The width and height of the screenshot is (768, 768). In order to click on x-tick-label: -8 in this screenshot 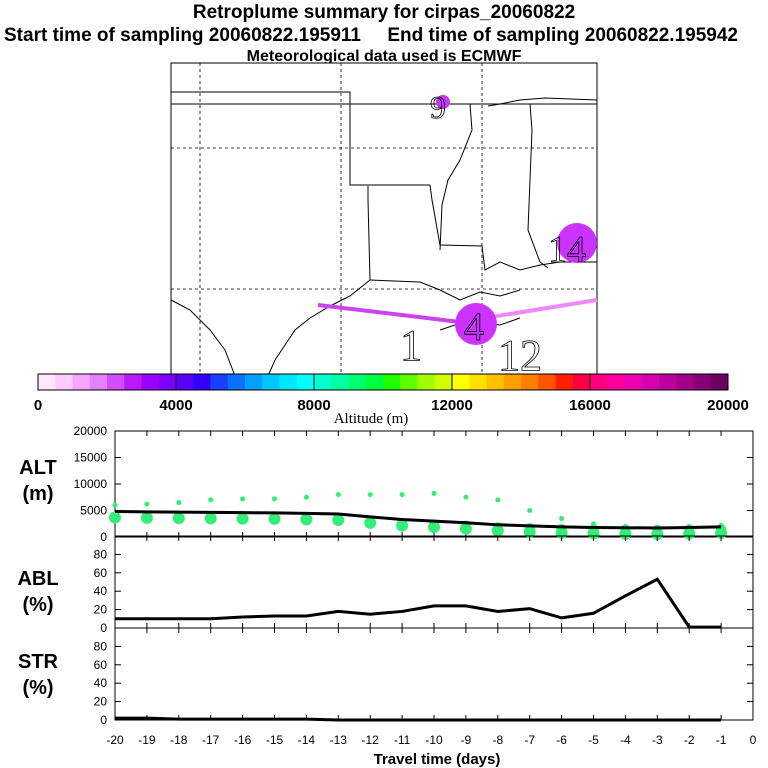, I will do `click(497, 740)`.